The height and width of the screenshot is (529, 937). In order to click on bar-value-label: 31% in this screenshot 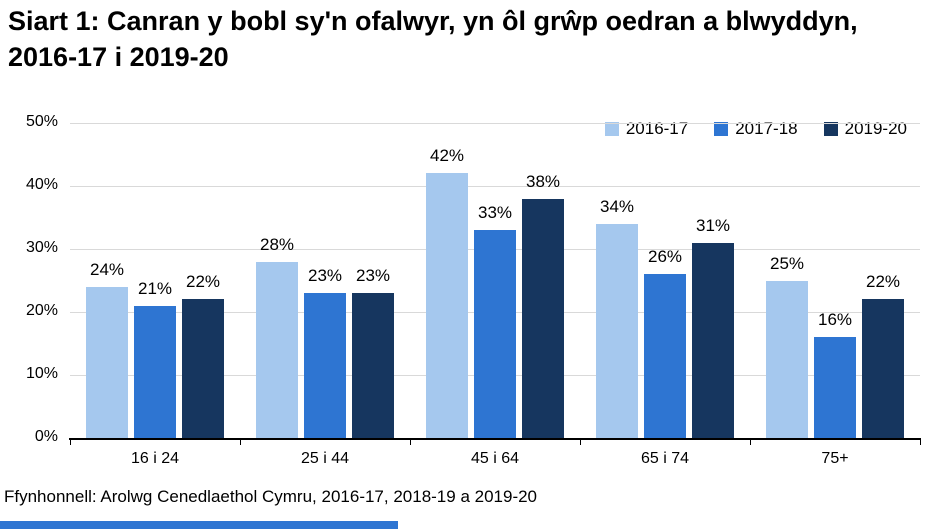, I will do `click(713, 225)`.